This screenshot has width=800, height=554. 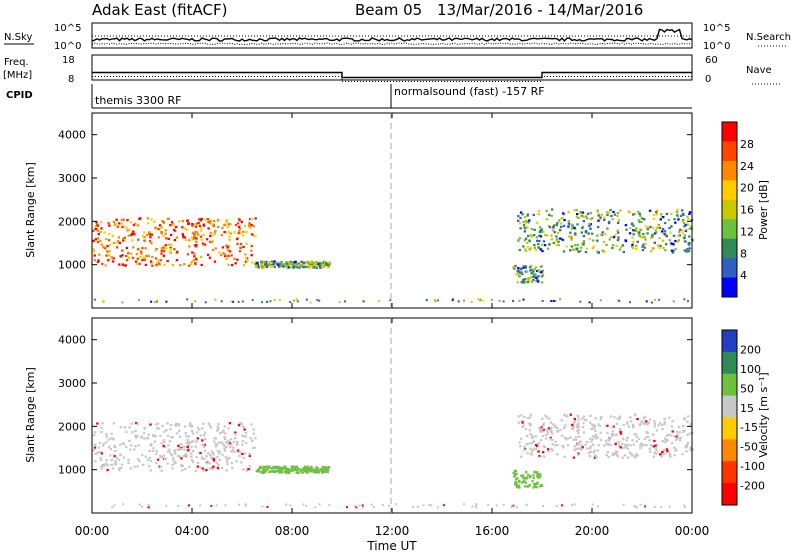 I want to click on velocity-cbar-label: Velocity [m s⁻¹], so click(x=763, y=414).